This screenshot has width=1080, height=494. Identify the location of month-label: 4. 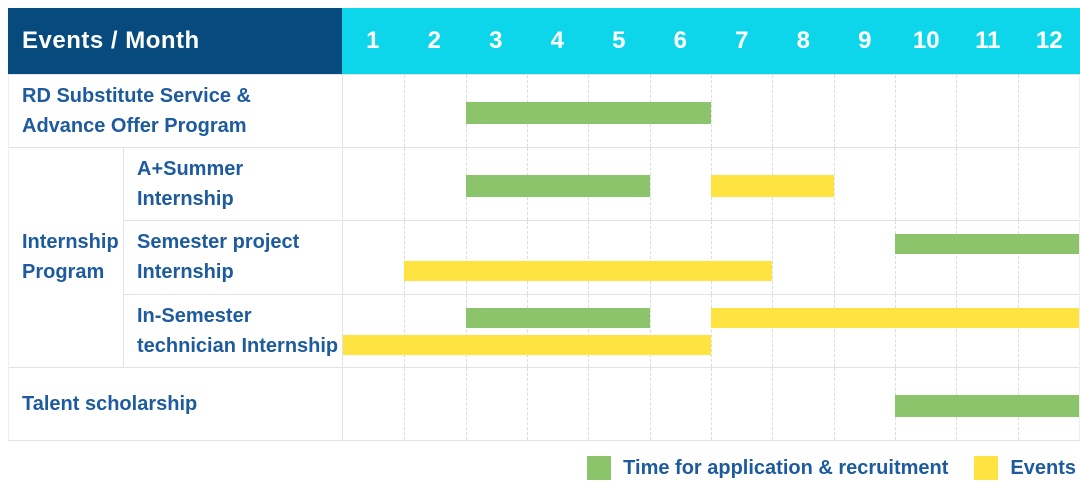
(557, 40).